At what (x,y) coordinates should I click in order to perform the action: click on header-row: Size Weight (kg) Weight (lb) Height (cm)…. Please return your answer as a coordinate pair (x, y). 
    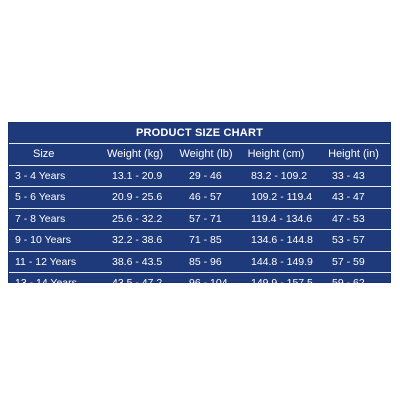
    Looking at the image, I should click on (200, 155).